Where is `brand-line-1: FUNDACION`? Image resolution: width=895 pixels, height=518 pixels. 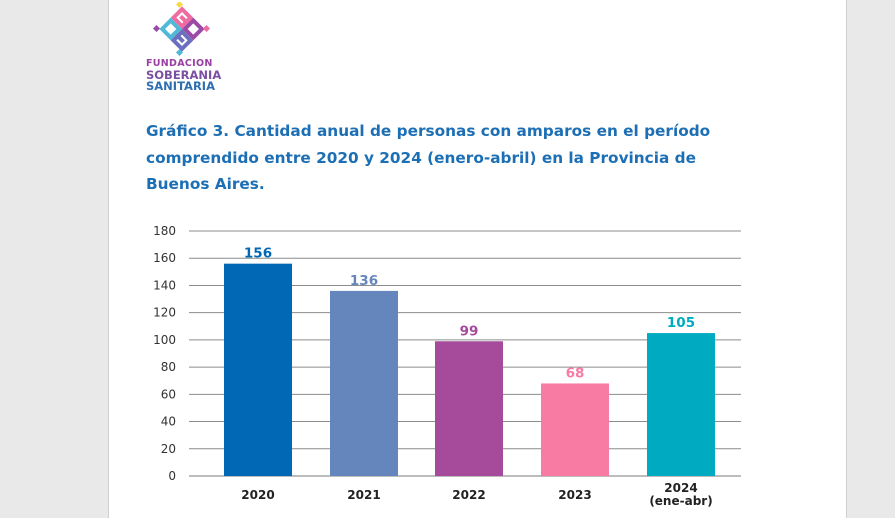
brand-line-1: FUNDACION is located at coordinates (179, 63).